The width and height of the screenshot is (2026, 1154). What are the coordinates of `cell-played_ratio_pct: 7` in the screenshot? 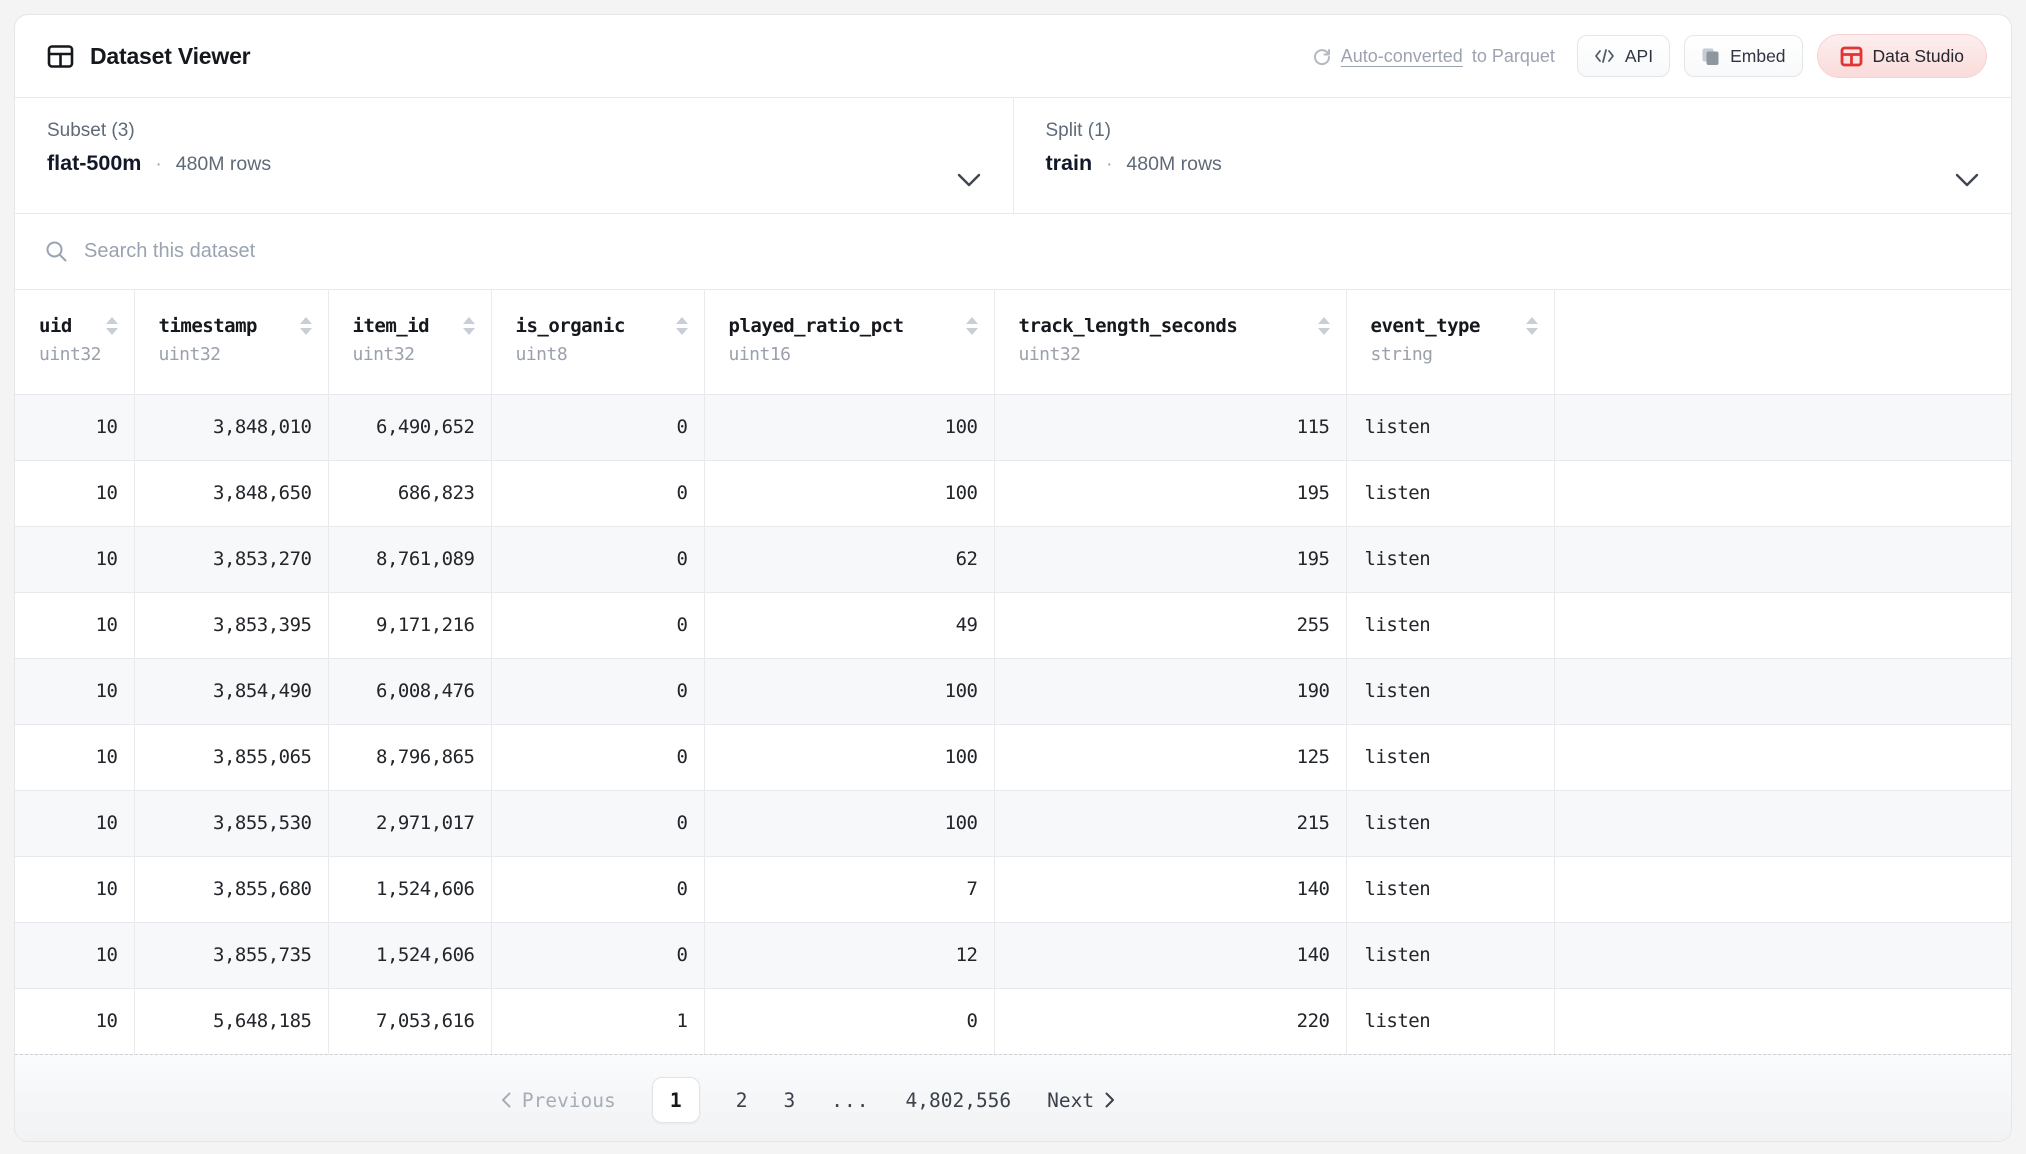 It's located at (849, 888).